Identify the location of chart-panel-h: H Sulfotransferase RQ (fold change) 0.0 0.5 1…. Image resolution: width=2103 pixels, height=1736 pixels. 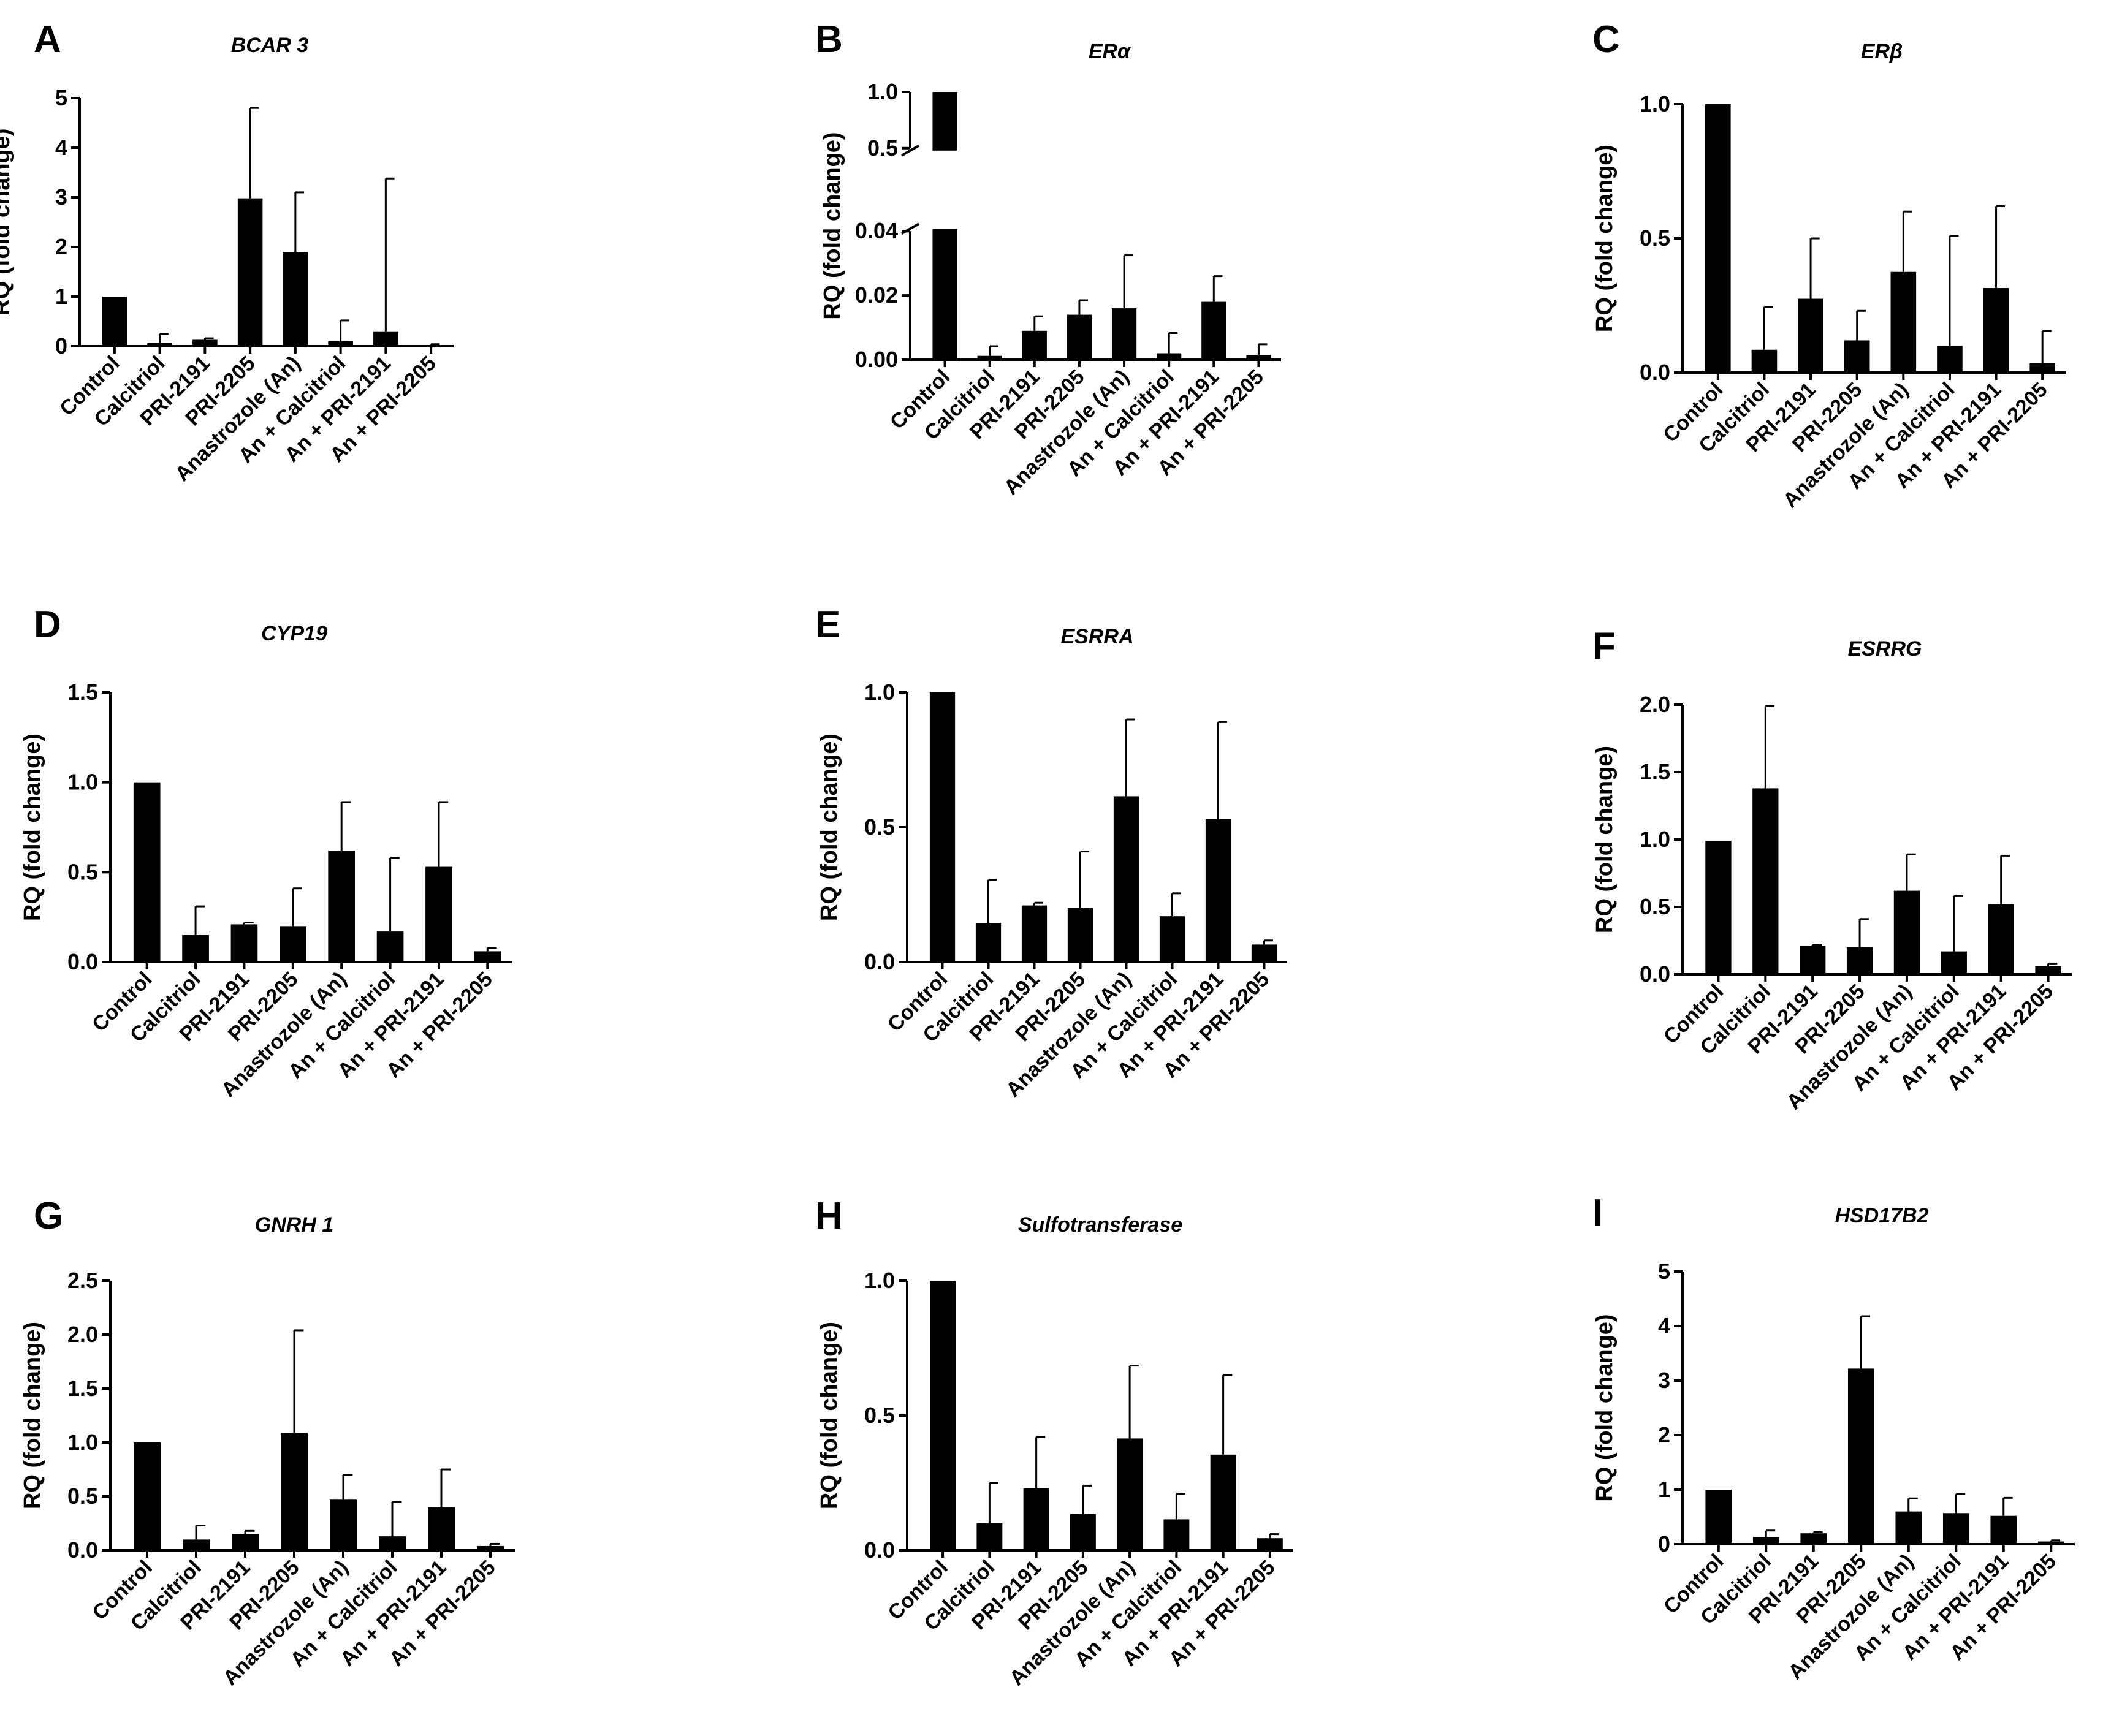
(1054, 1442).